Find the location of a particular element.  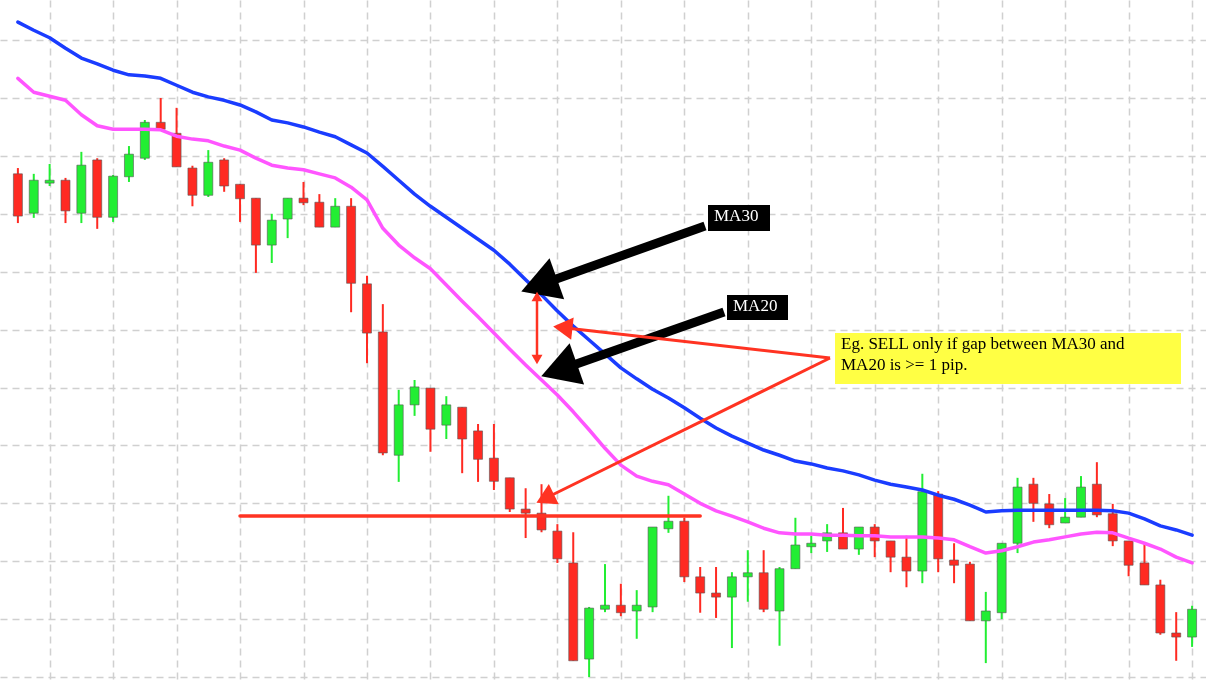

annotation: MA30 is located at coordinates (736, 215).